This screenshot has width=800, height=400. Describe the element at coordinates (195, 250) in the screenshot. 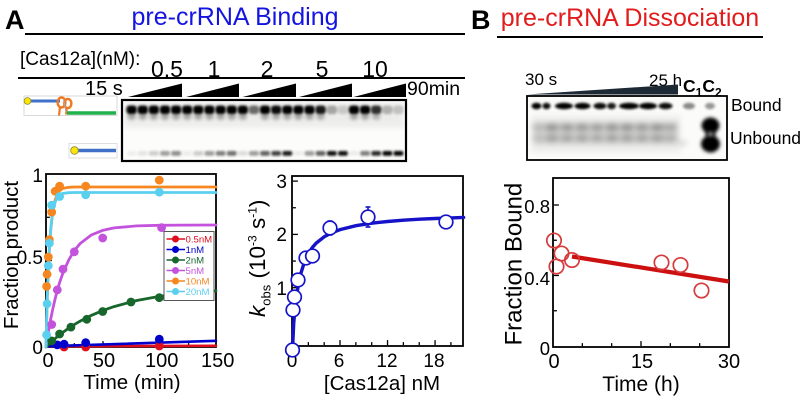

I see `svg-text: 1nM` at that location.